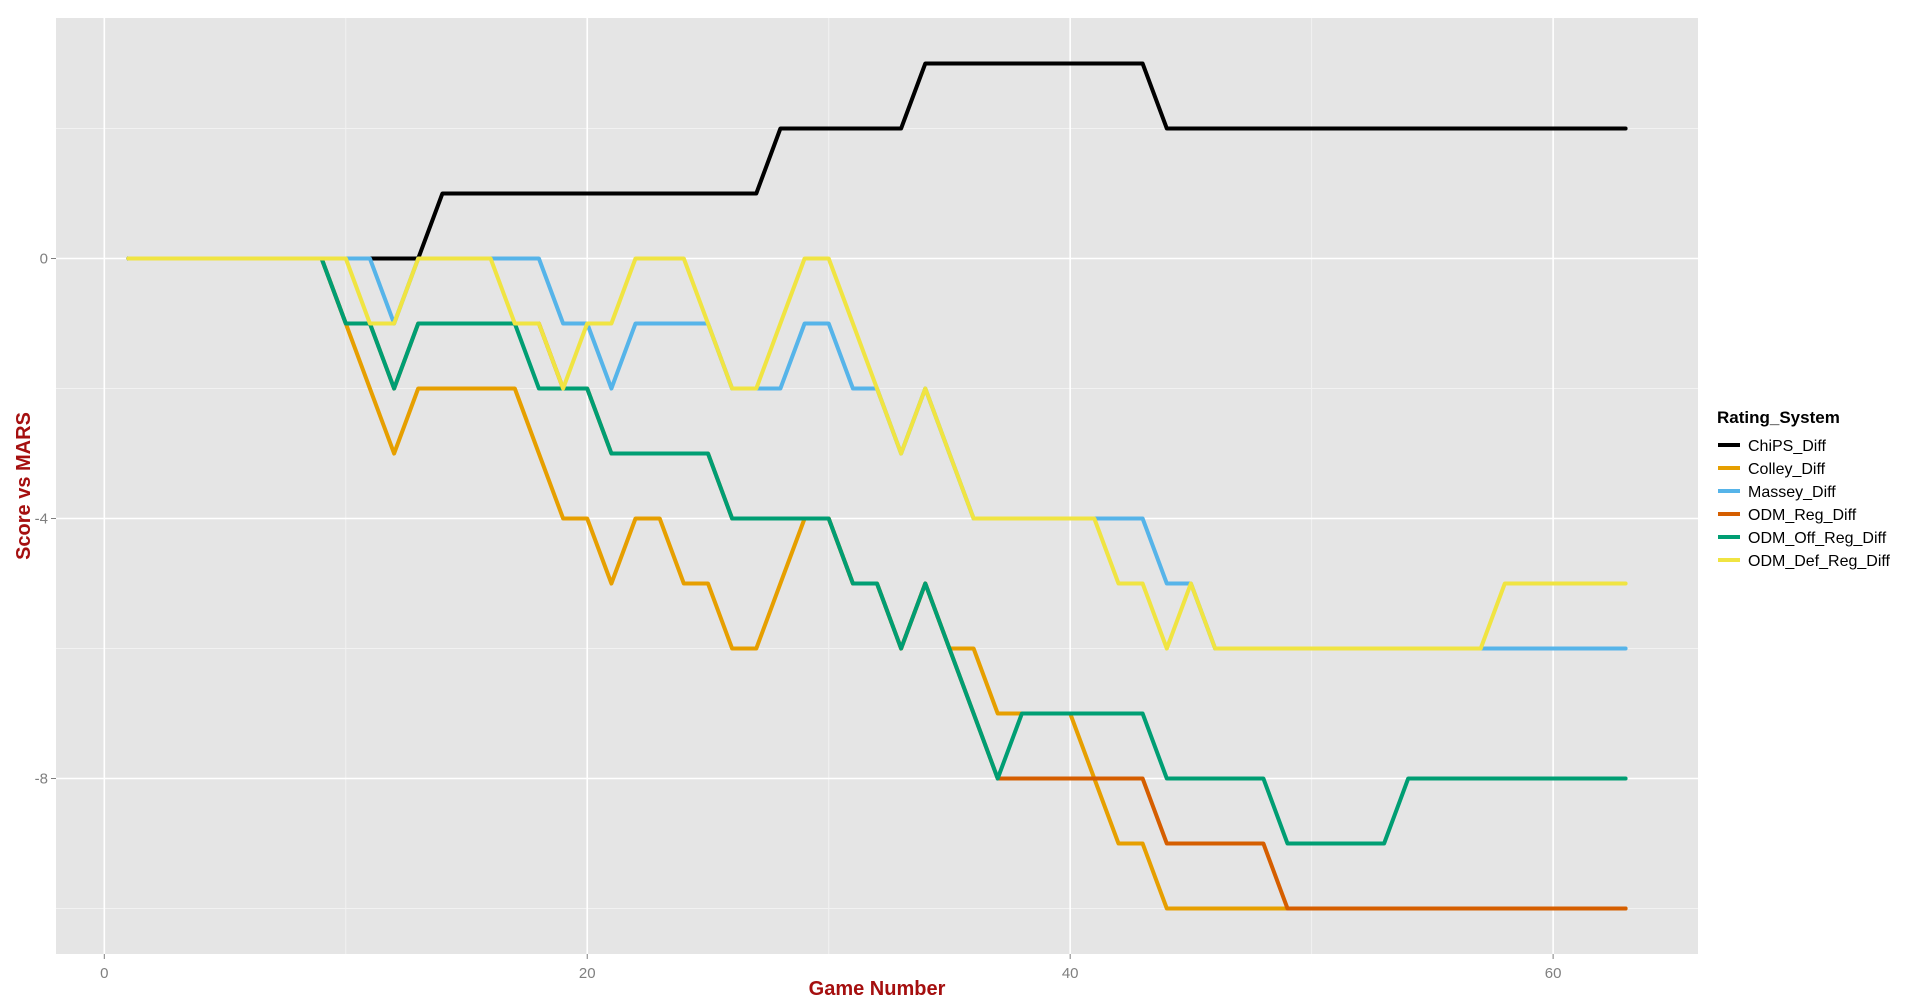 This screenshot has width=1920, height=1005. Describe the element at coordinates (587, 973) in the screenshot. I see `x-tick-label: 20` at that location.